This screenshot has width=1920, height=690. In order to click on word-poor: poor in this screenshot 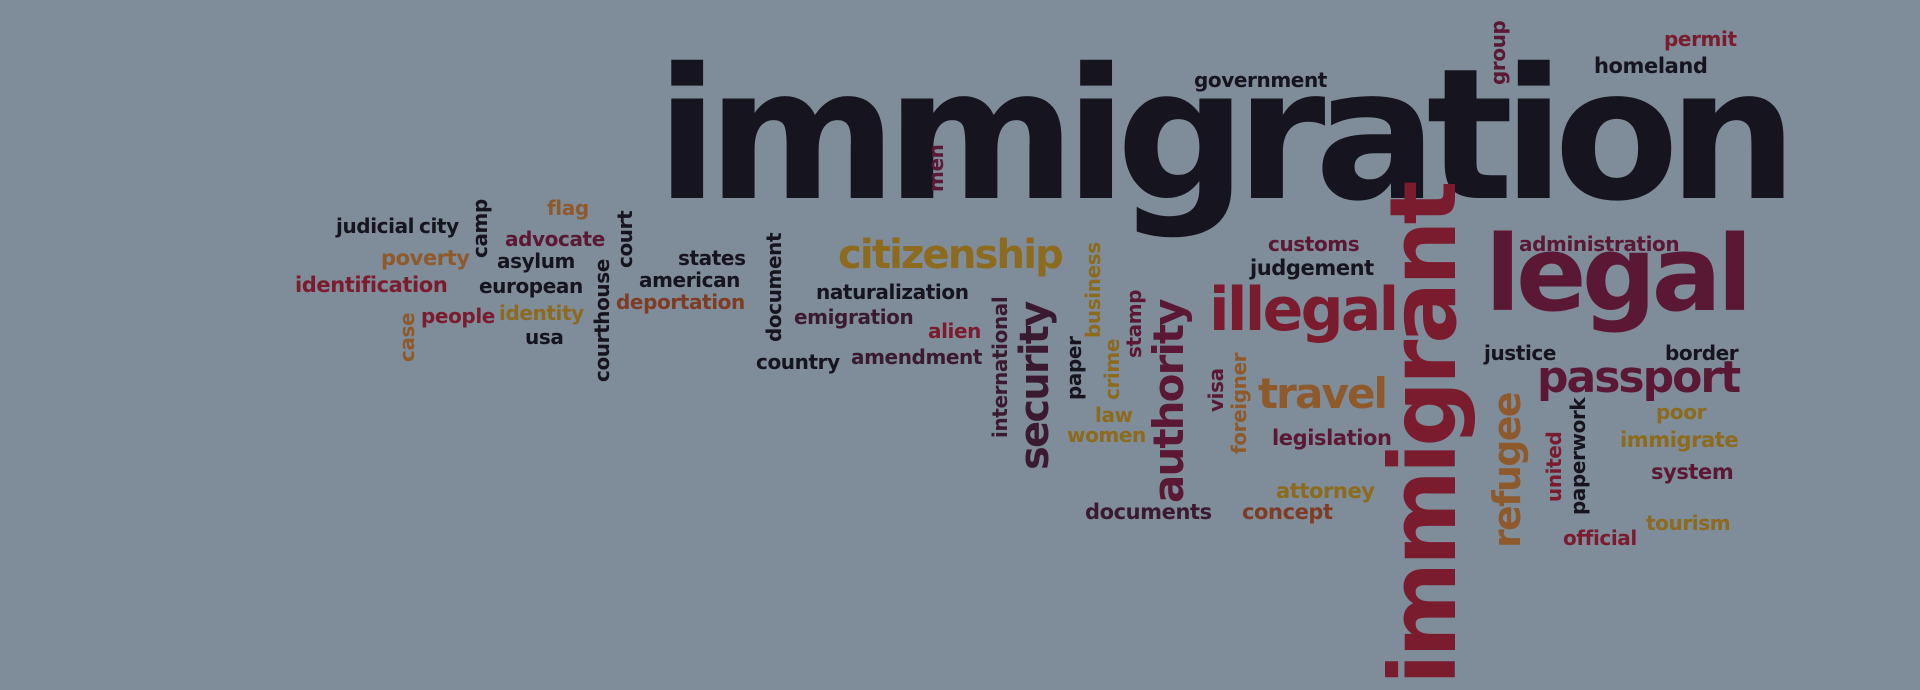, I will do `click(1681, 412)`.